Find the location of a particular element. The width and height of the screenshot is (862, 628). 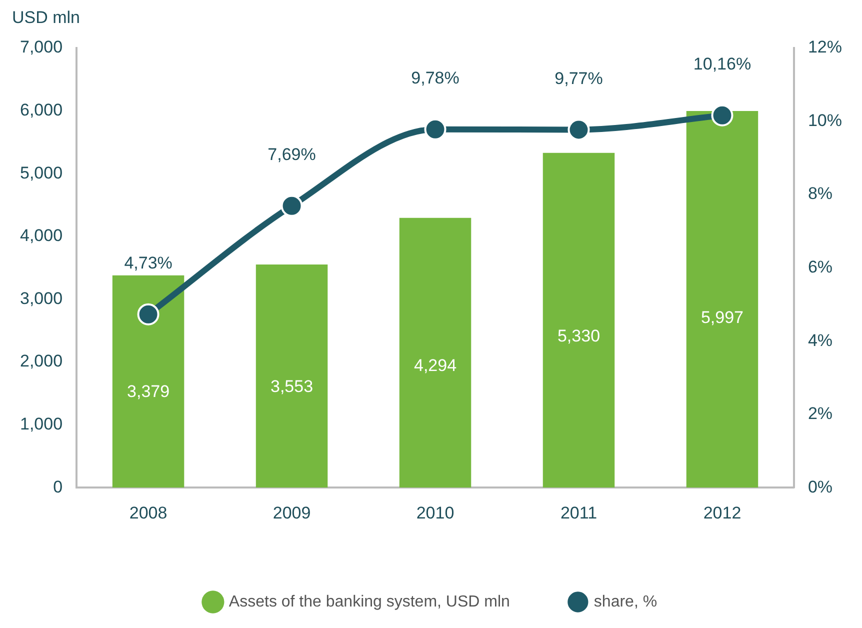

y2-tick-label: 4% is located at coordinates (820, 340).